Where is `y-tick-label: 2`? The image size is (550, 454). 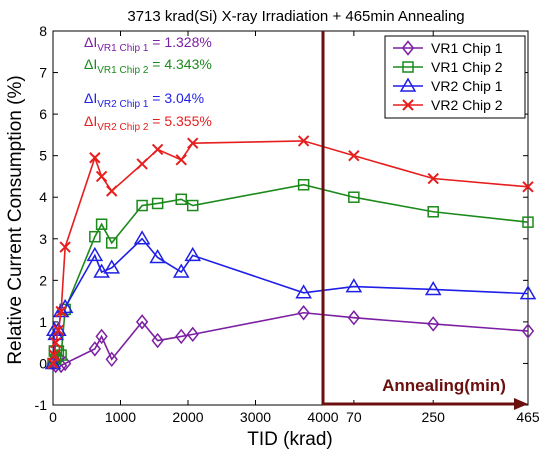 y-tick-label: 2 is located at coordinates (43, 280).